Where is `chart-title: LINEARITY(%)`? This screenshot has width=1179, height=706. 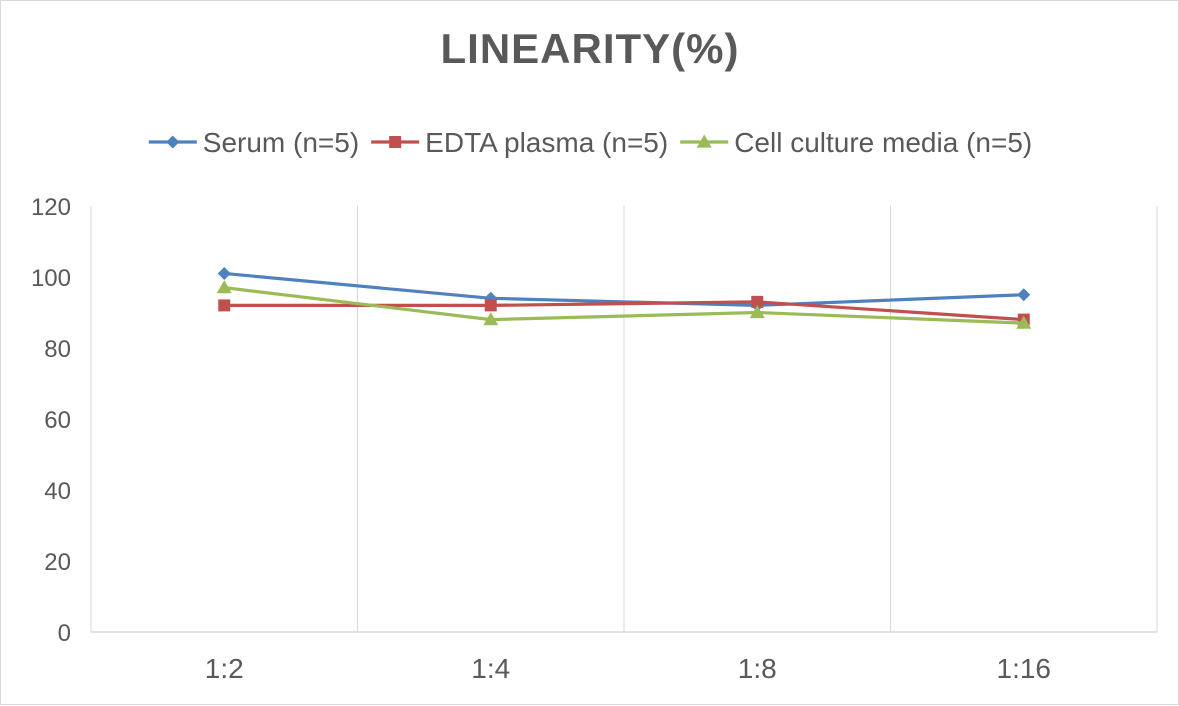 chart-title: LINEARITY(%) is located at coordinates (590, 48).